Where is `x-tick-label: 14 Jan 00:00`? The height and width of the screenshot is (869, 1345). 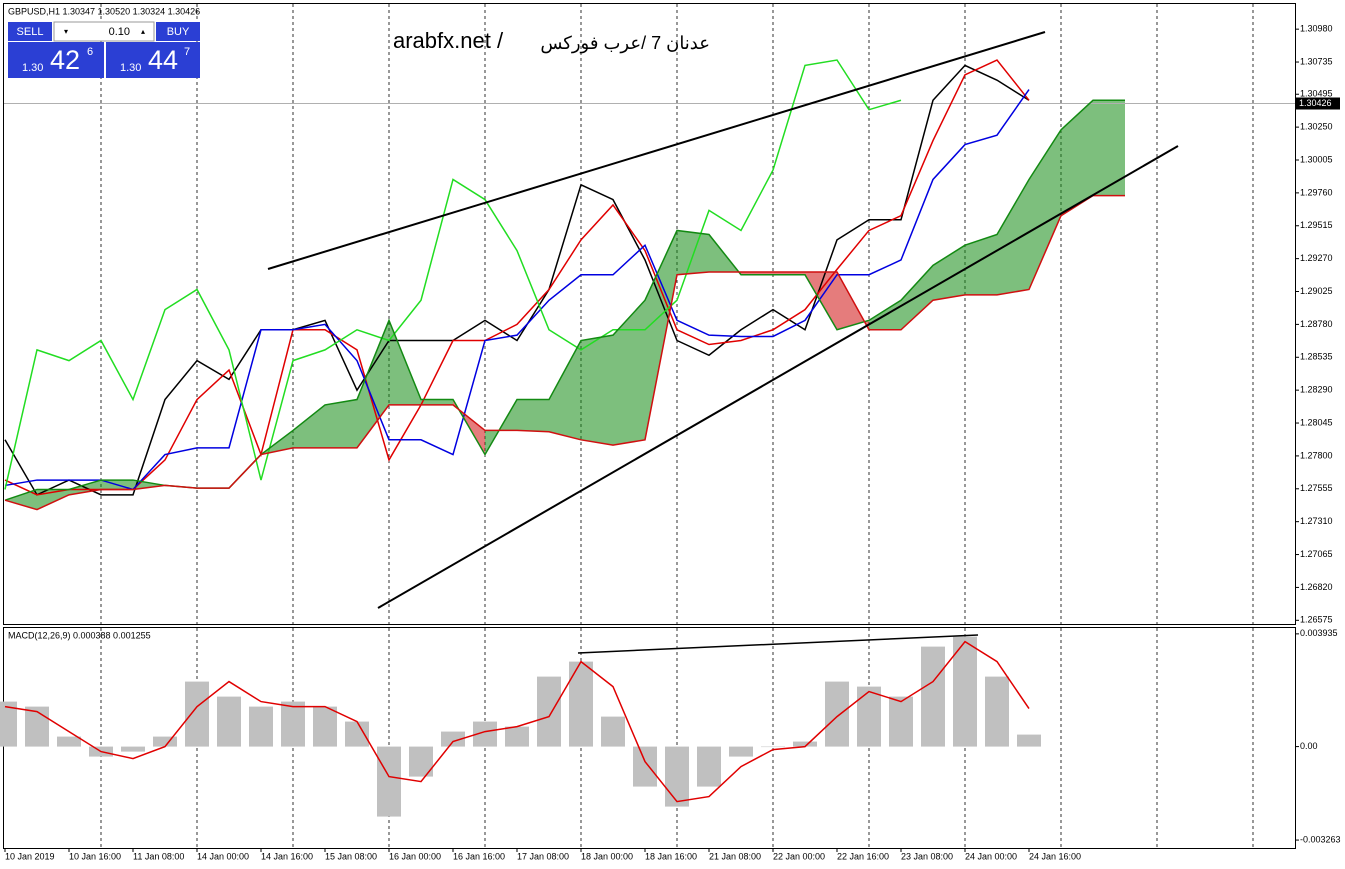 x-tick-label: 14 Jan 00:00 is located at coordinates (223, 856).